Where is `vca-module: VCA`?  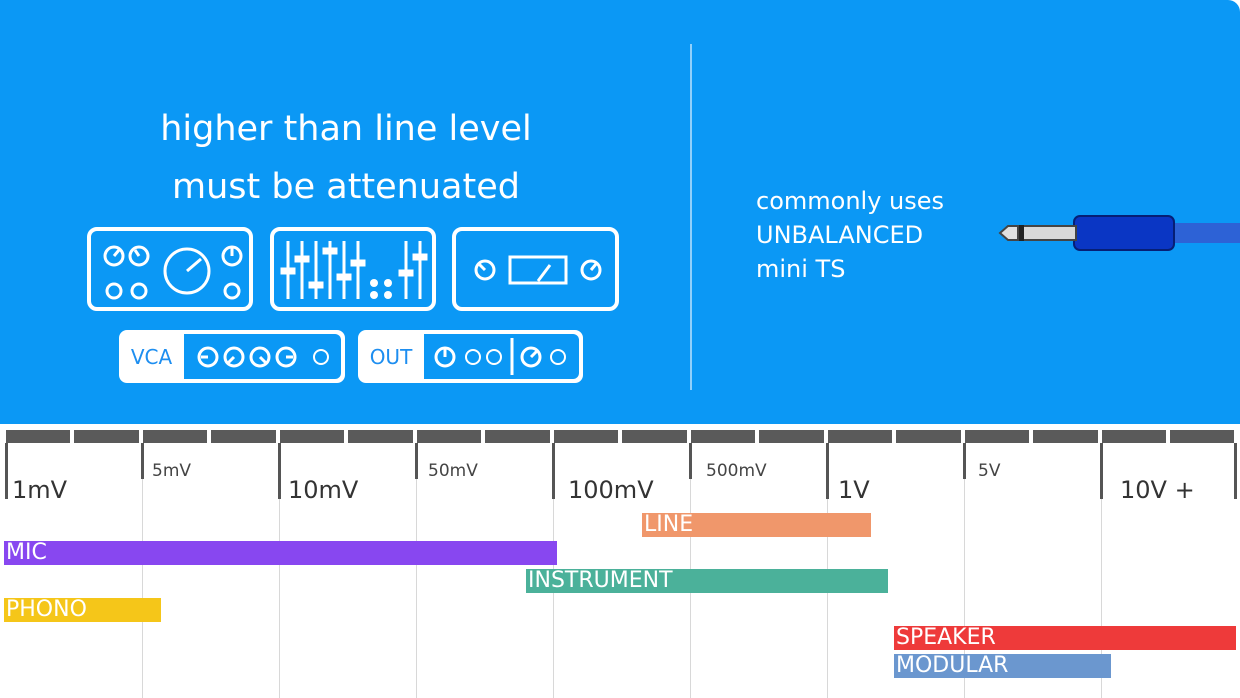 vca-module: VCA is located at coordinates (232, 356).